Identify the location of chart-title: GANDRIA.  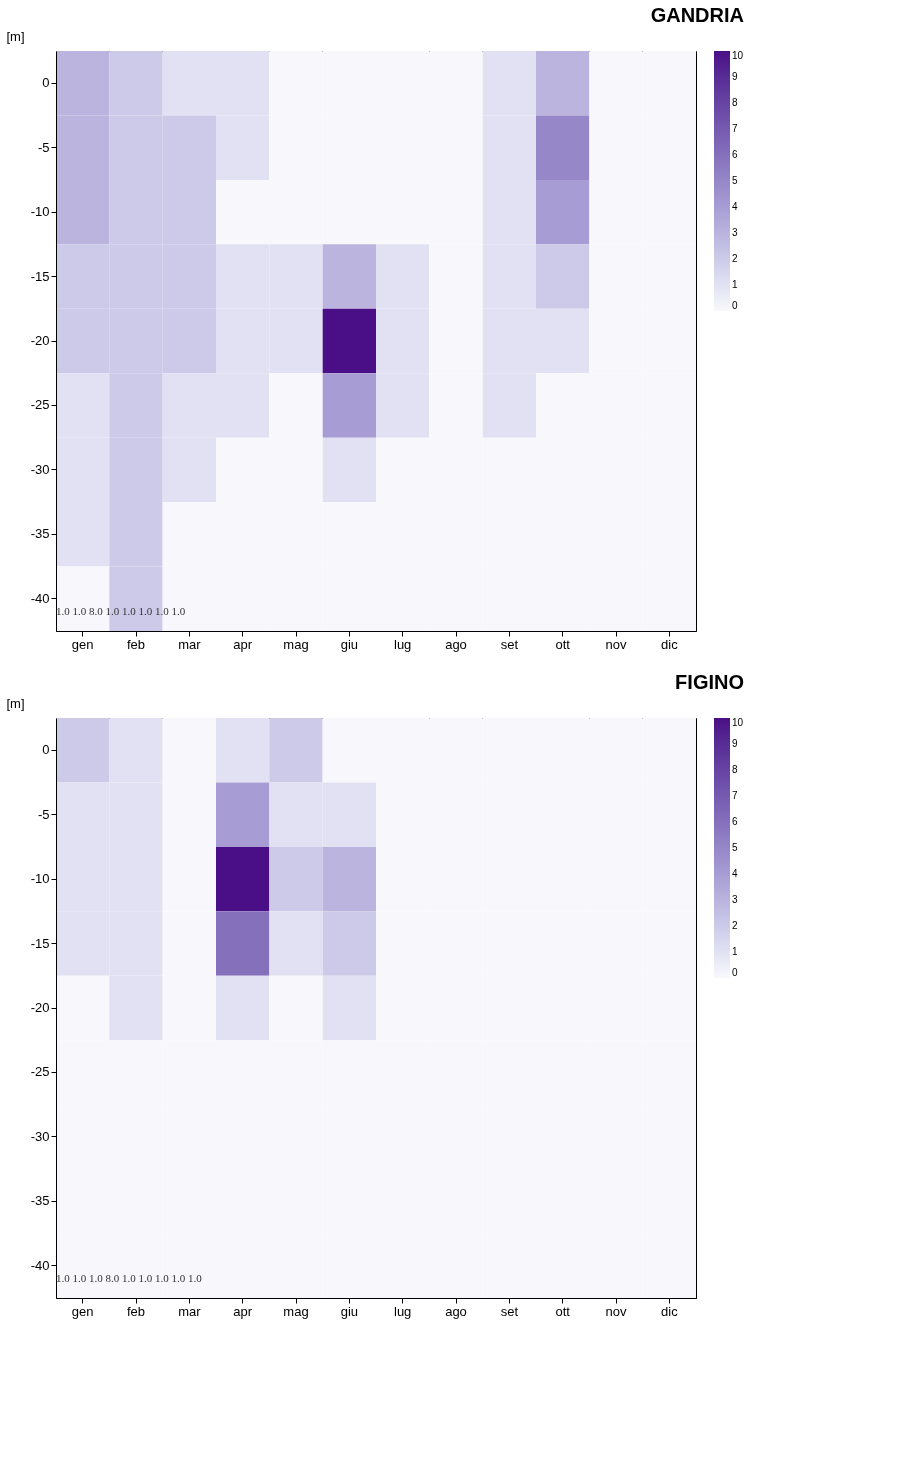
(697, 15).